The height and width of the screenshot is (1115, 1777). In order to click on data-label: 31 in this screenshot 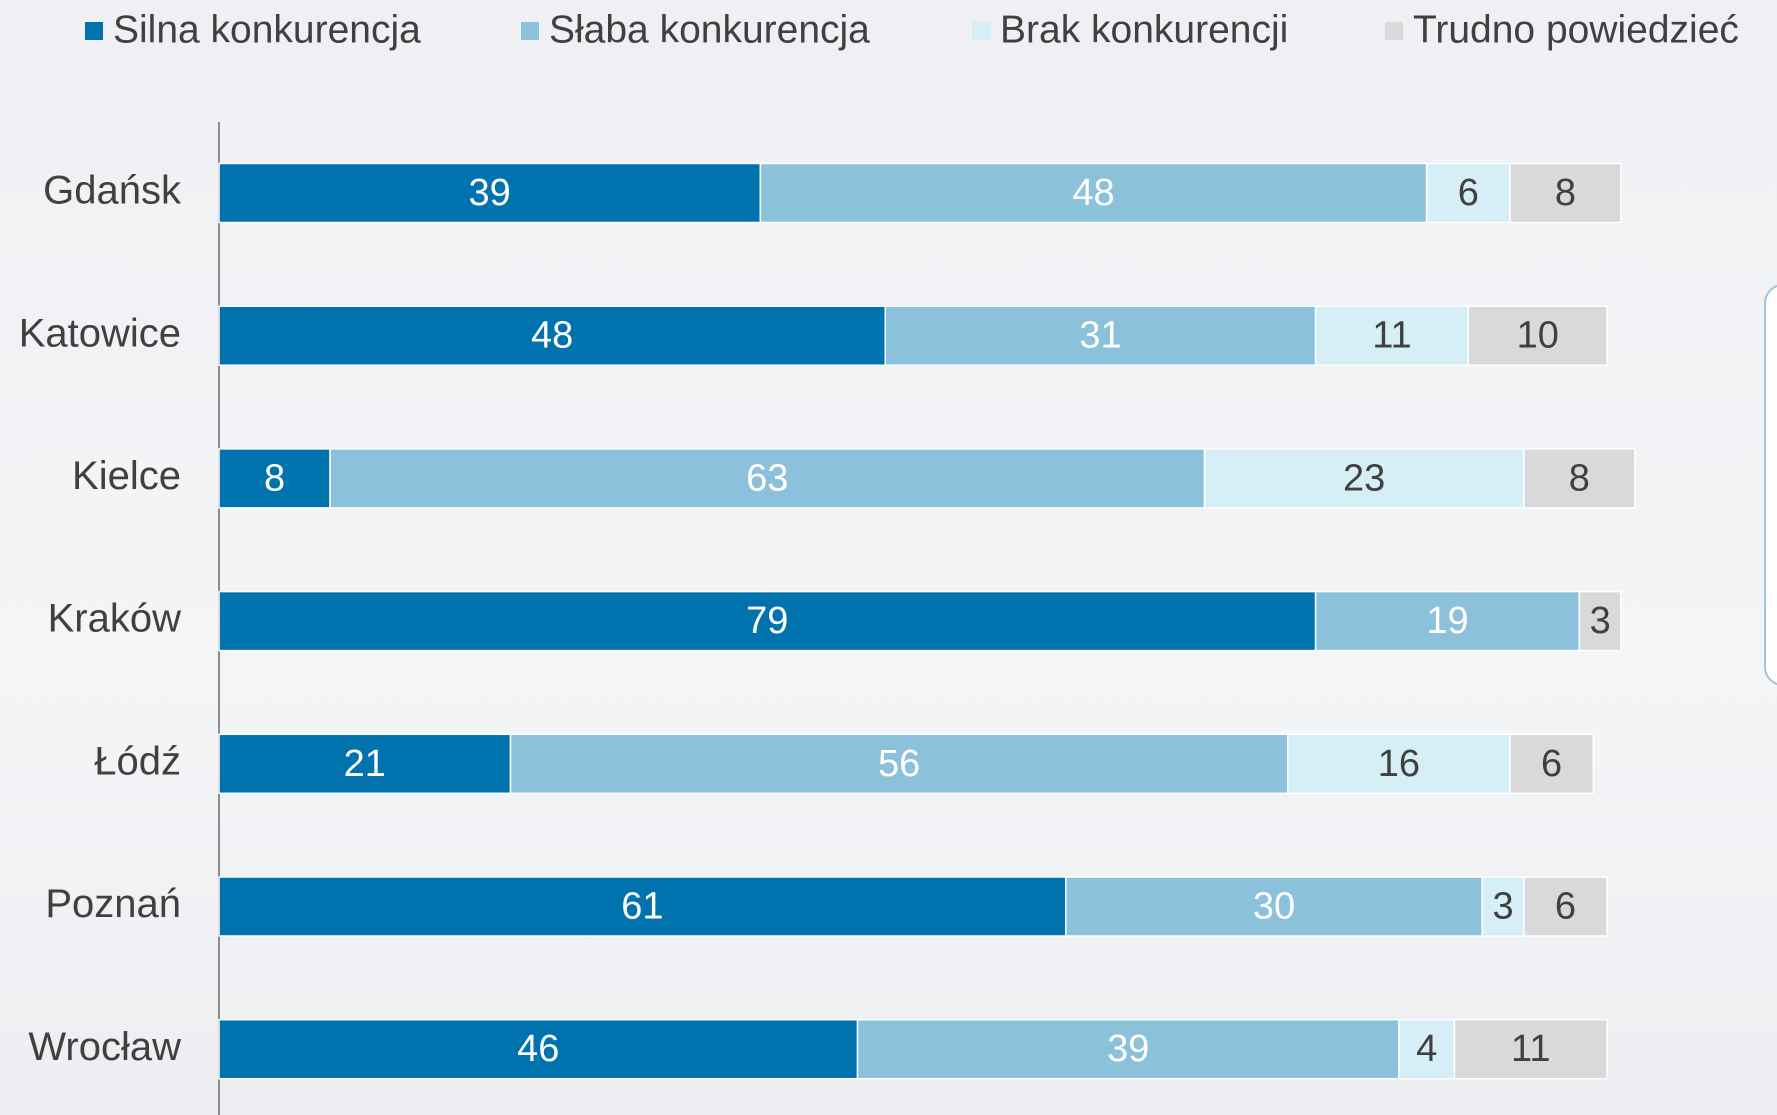, I will do `click(1100, 336)`.